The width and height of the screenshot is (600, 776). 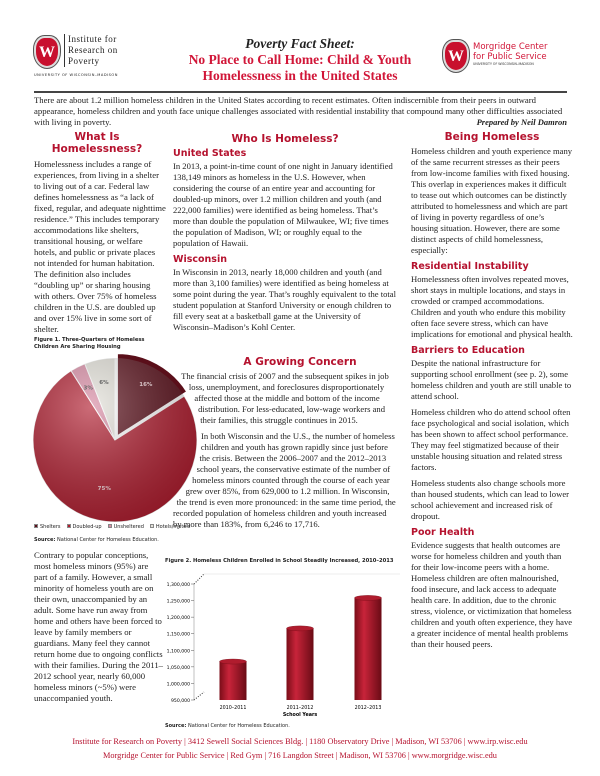 I want to click on y-tick-label: 1,050,000, so click(x=178, y=668).